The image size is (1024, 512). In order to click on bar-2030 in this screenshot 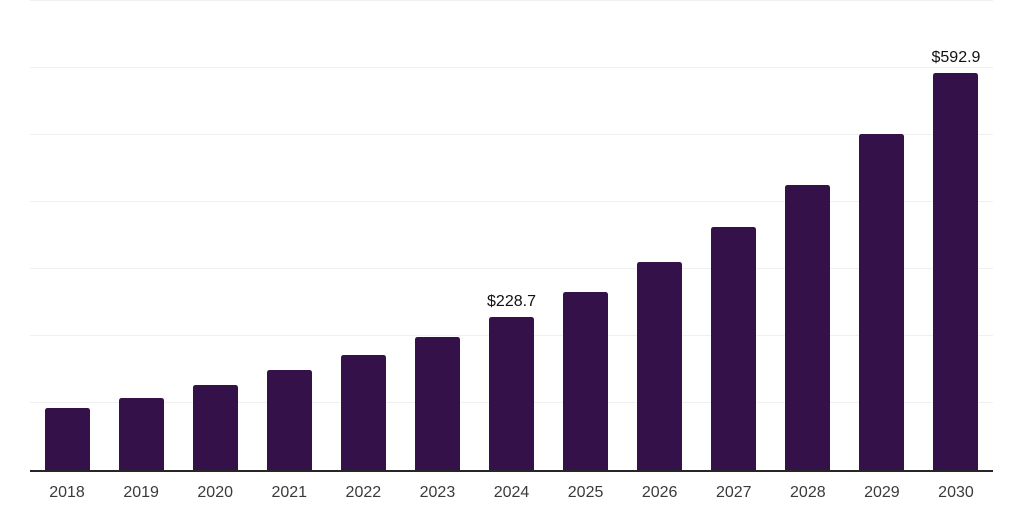, I will do `click(956, 271)`.